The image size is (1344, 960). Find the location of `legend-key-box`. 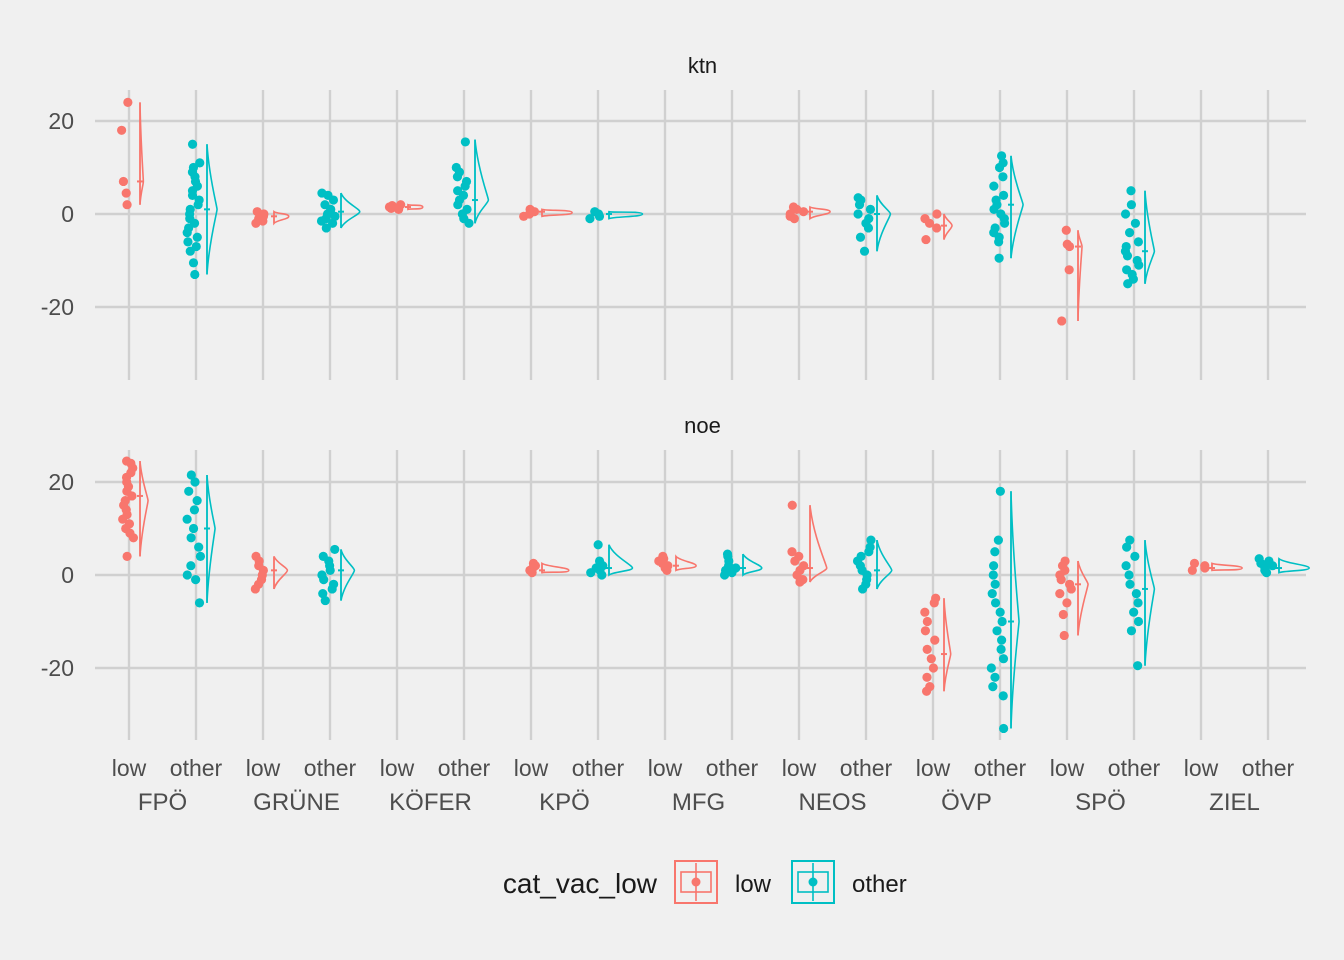

legend-key-box is located at coordinates (813, 882).